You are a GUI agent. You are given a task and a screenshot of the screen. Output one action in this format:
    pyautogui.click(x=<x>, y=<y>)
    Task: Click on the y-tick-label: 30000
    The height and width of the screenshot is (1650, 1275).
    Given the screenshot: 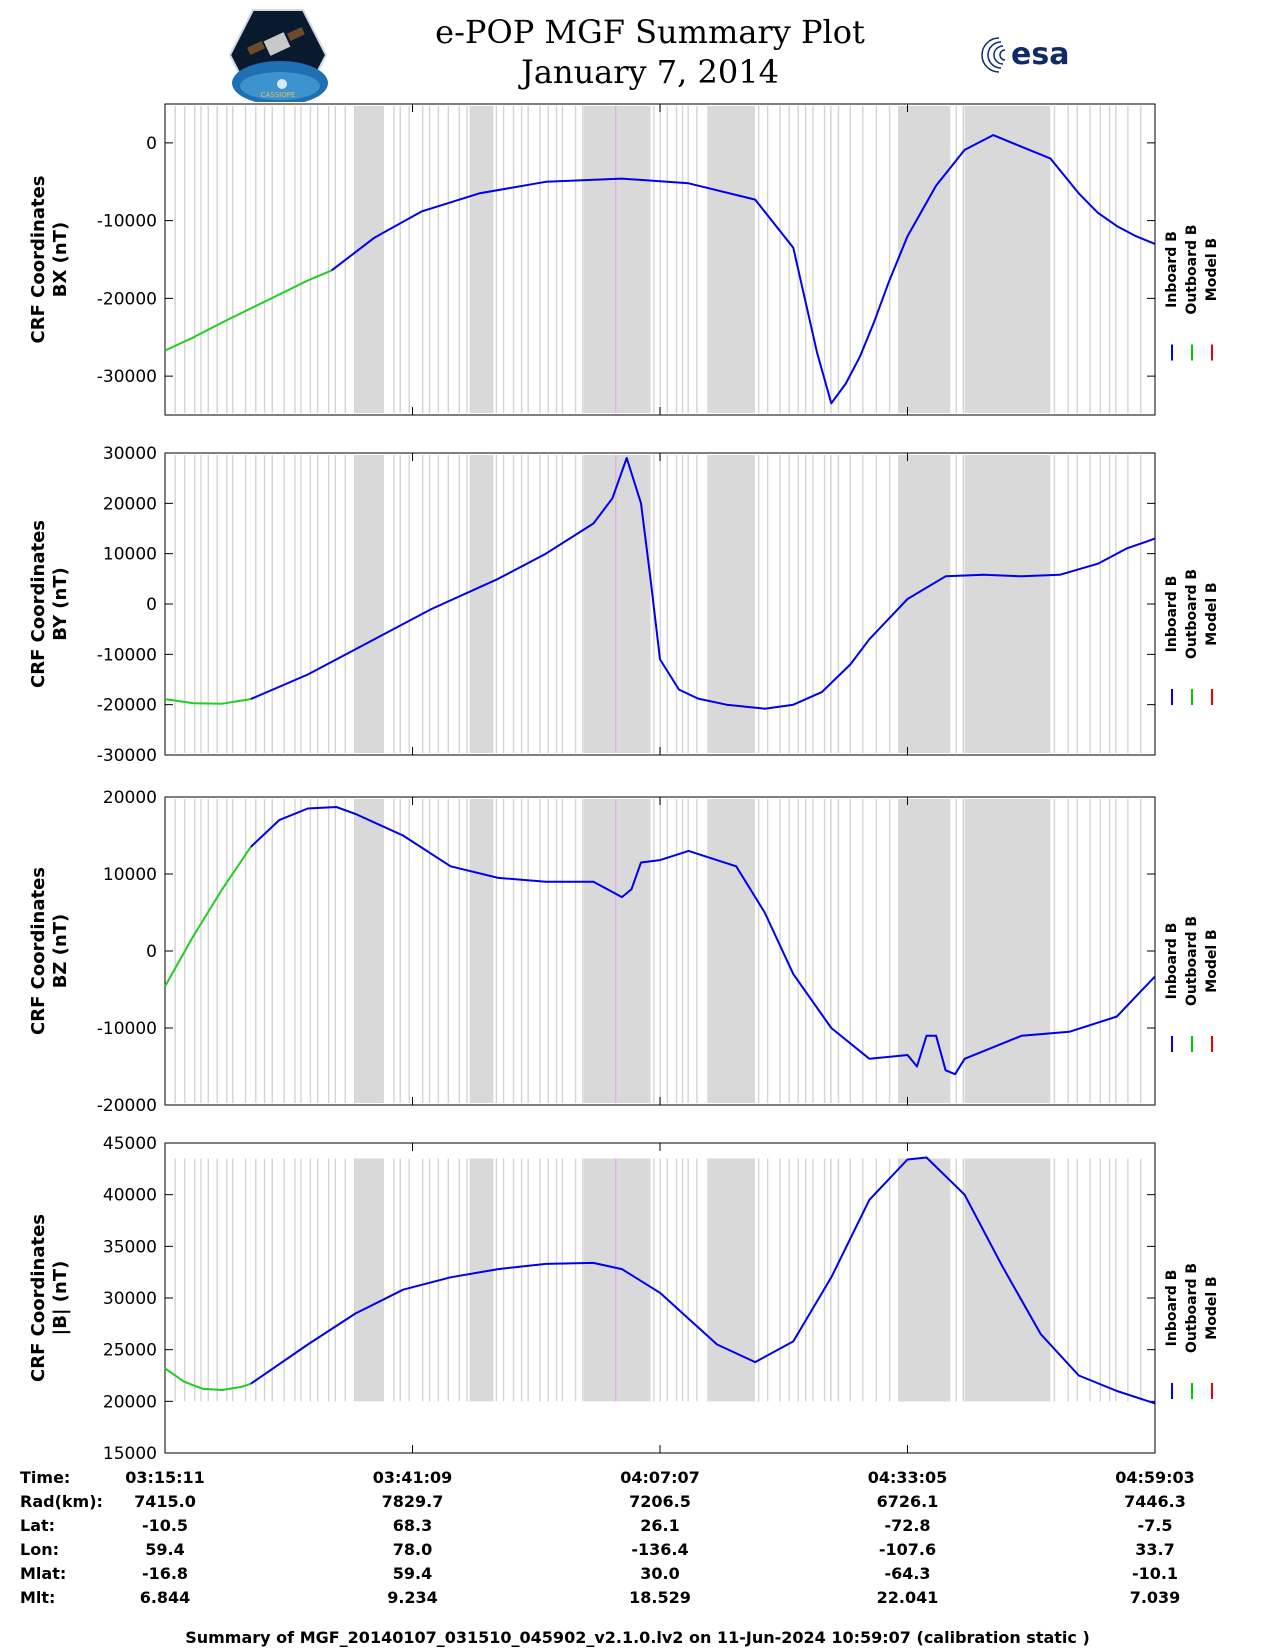 What is the action you would take?
    pyautogui.click(x=130, y=1299)
    